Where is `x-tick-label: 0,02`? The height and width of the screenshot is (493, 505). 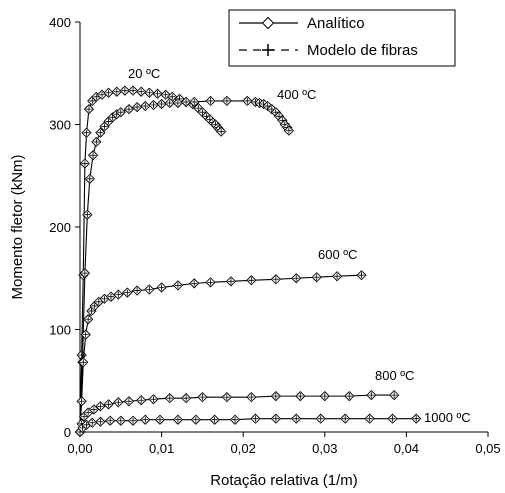 x-tick-label: 0,02 is located at coordinates (243, 448).